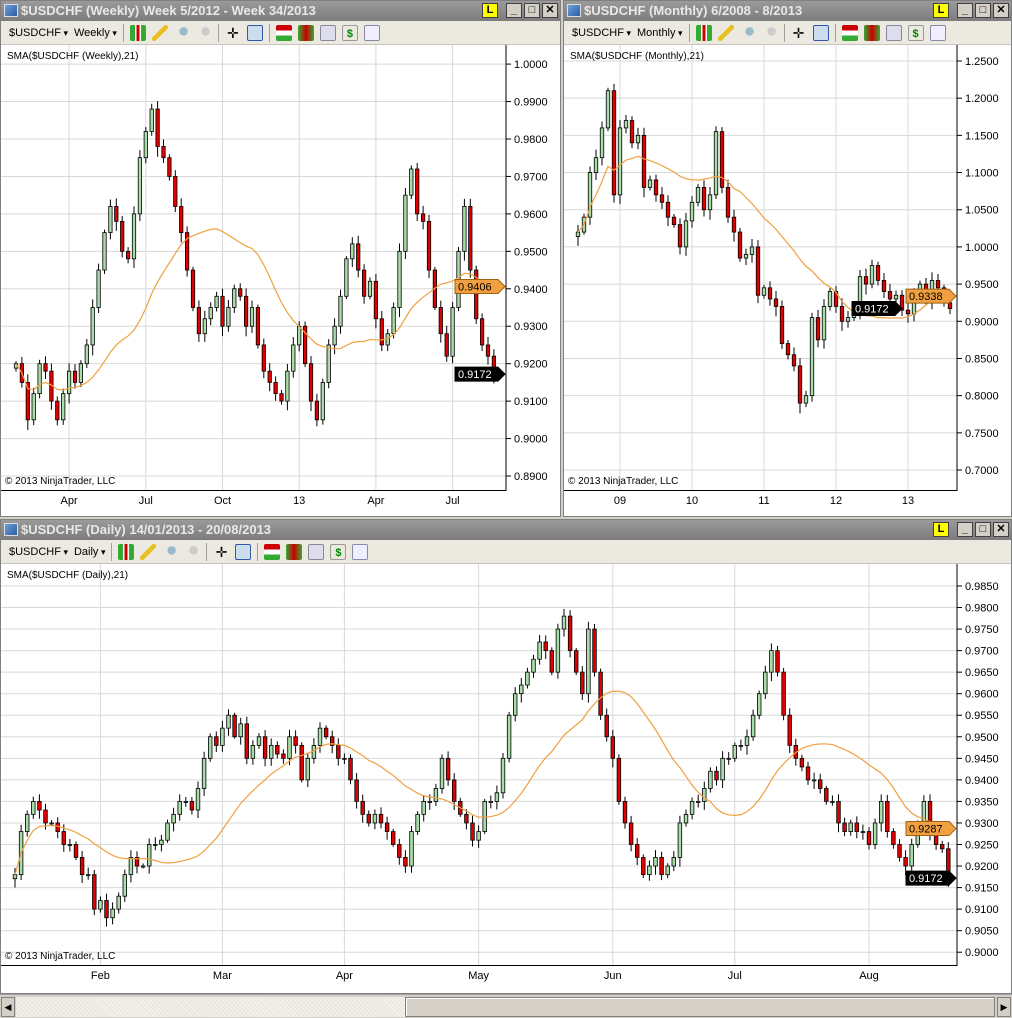 The image size is (1012, 1018). I want to click on interval-selector: Monthly, so click(660, 33).